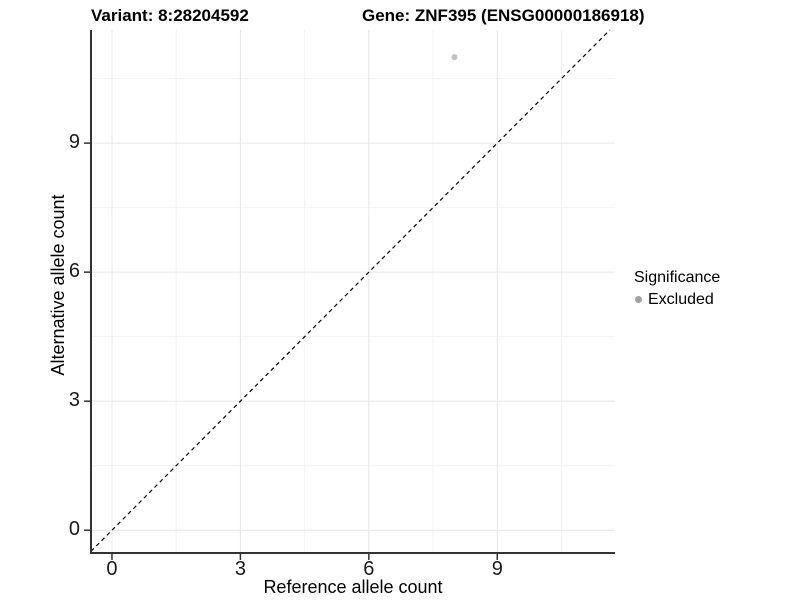 The width and height of the screenshot is (800, 600). What do you see at coordinates (638, 299) in the screenshot?
I see `excluded-point-icon` at bounding box center [638, 299].